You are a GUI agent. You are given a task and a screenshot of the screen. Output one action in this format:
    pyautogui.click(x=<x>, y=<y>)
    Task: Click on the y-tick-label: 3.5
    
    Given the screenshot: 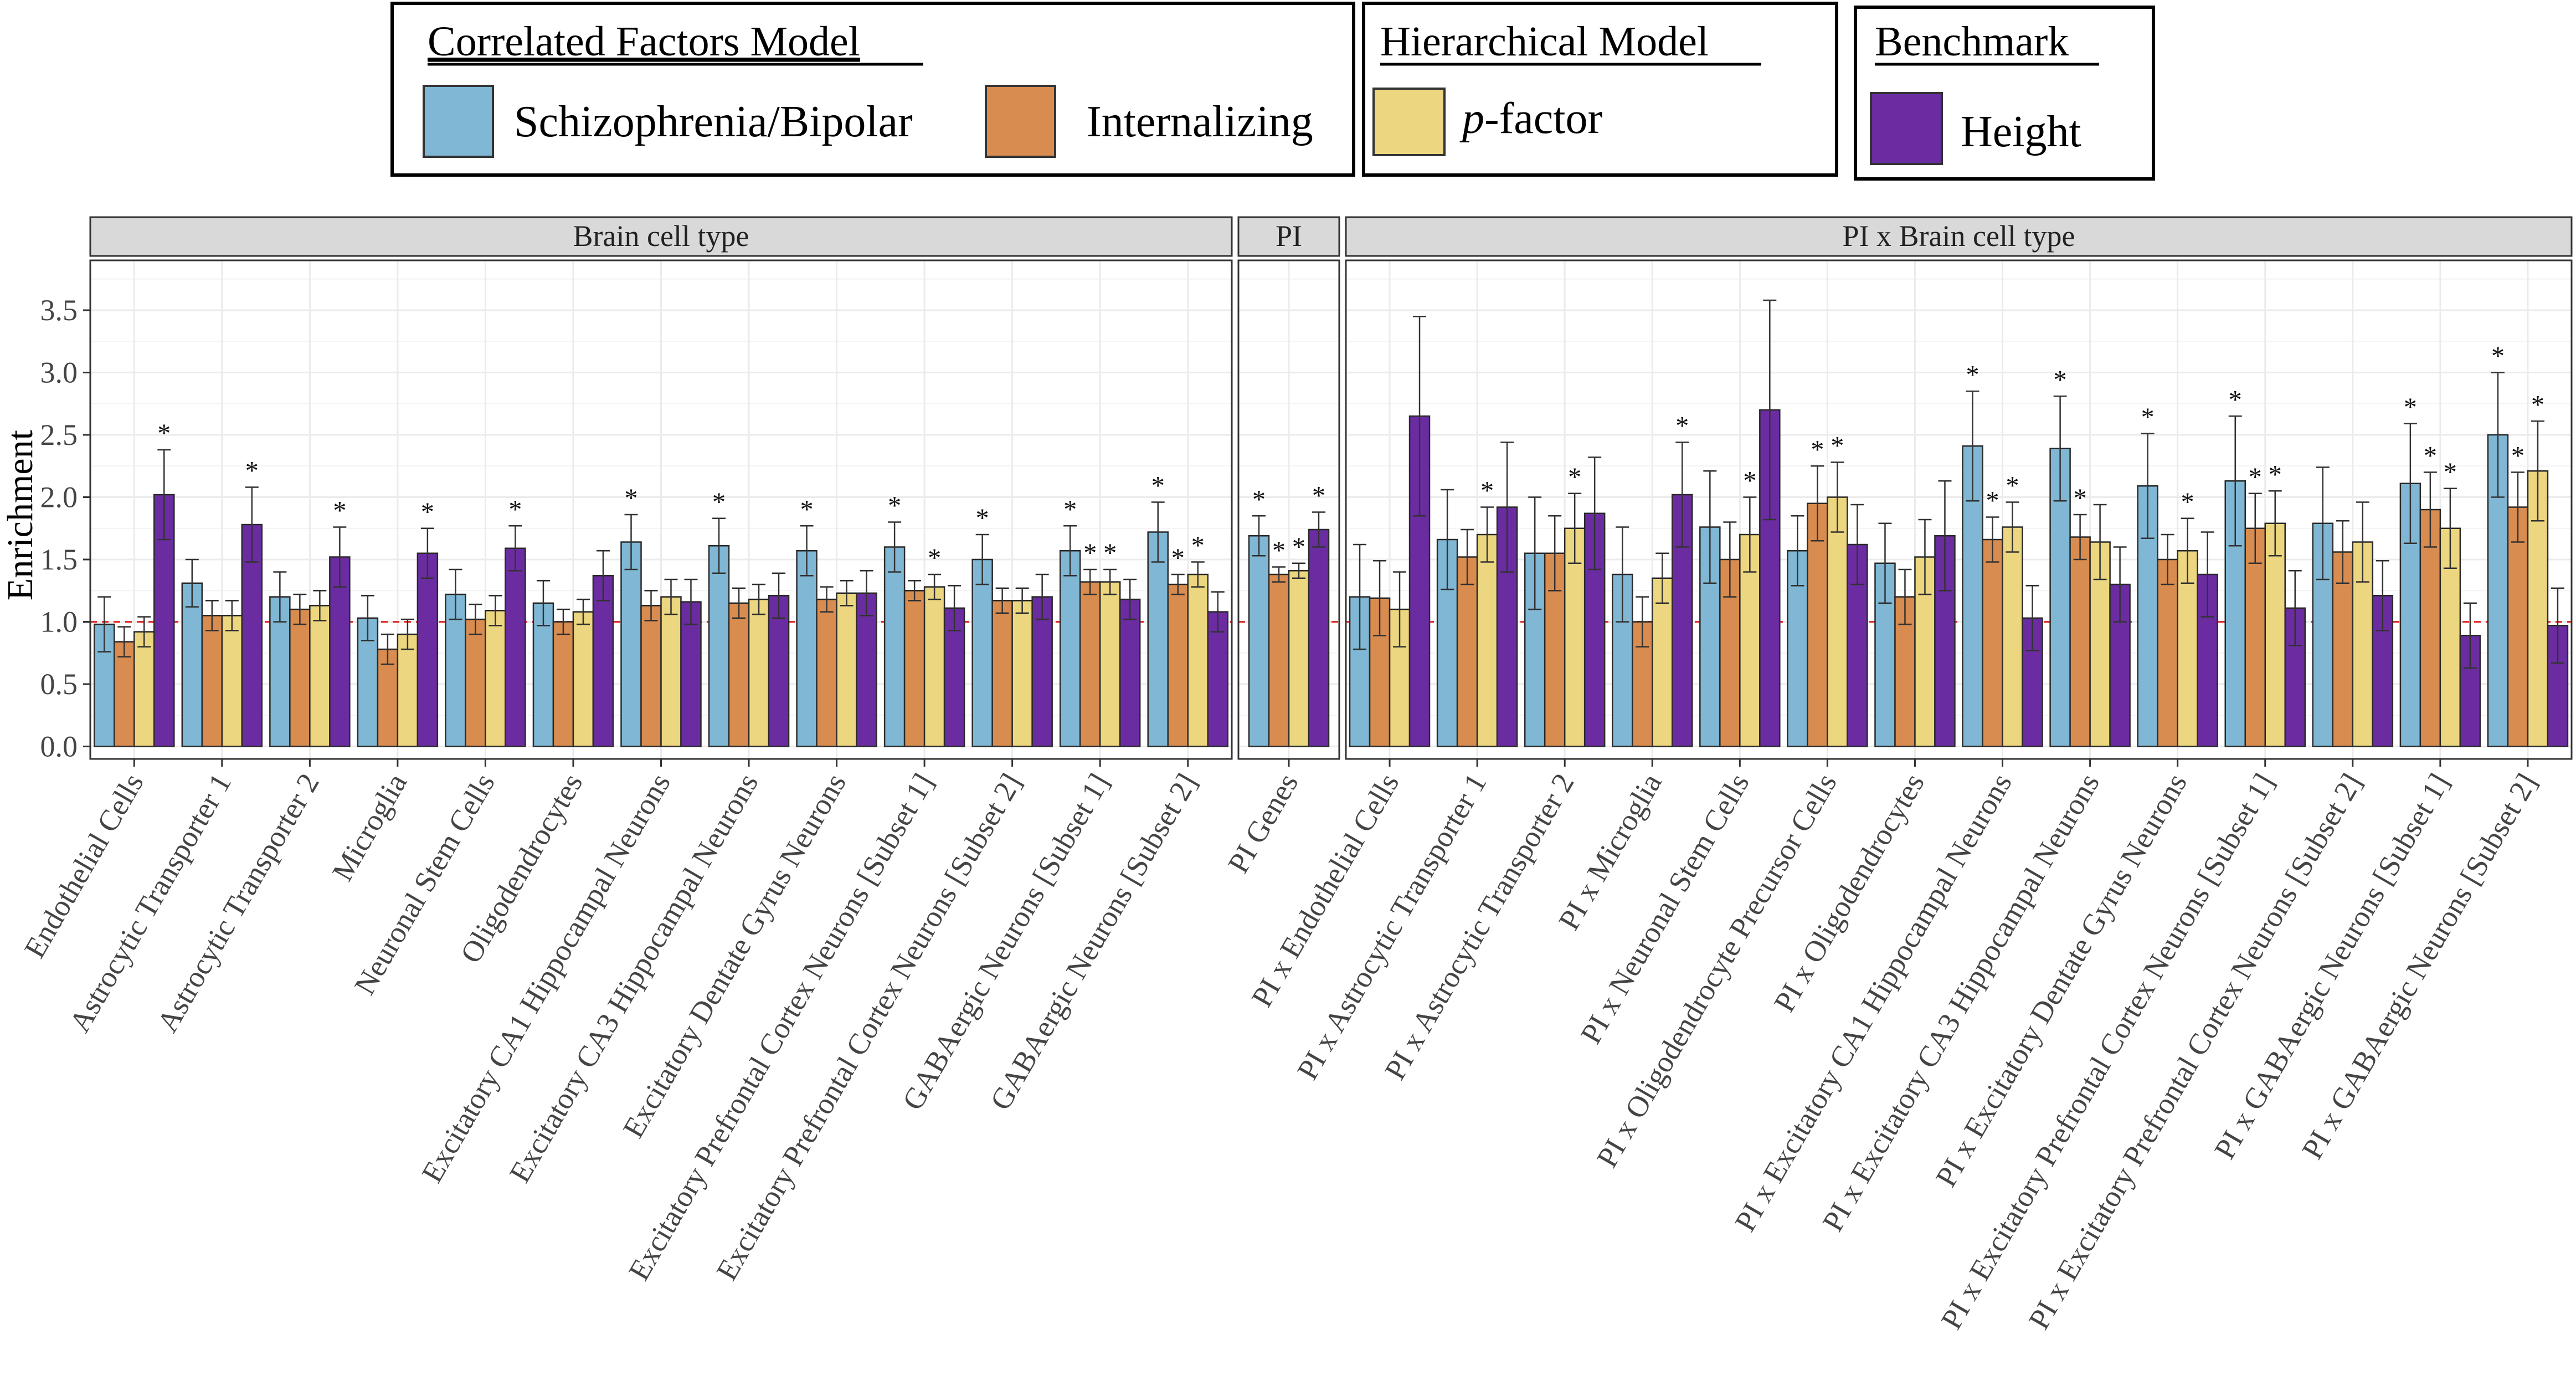 What is the action you would take?
    pyautogui.click(x=59, y=311)
    